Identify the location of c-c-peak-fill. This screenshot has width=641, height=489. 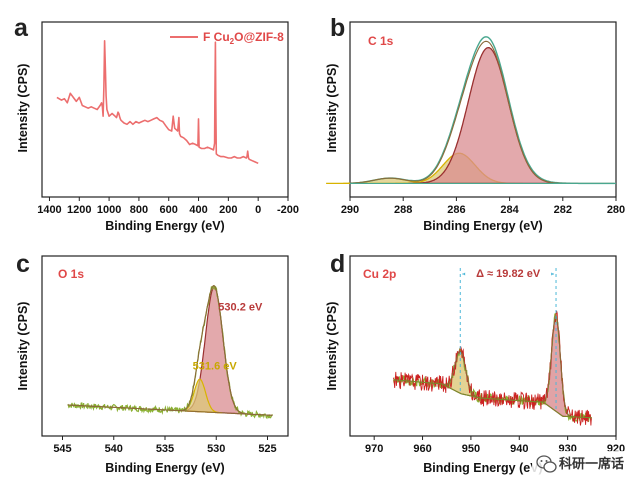
(488, 115).